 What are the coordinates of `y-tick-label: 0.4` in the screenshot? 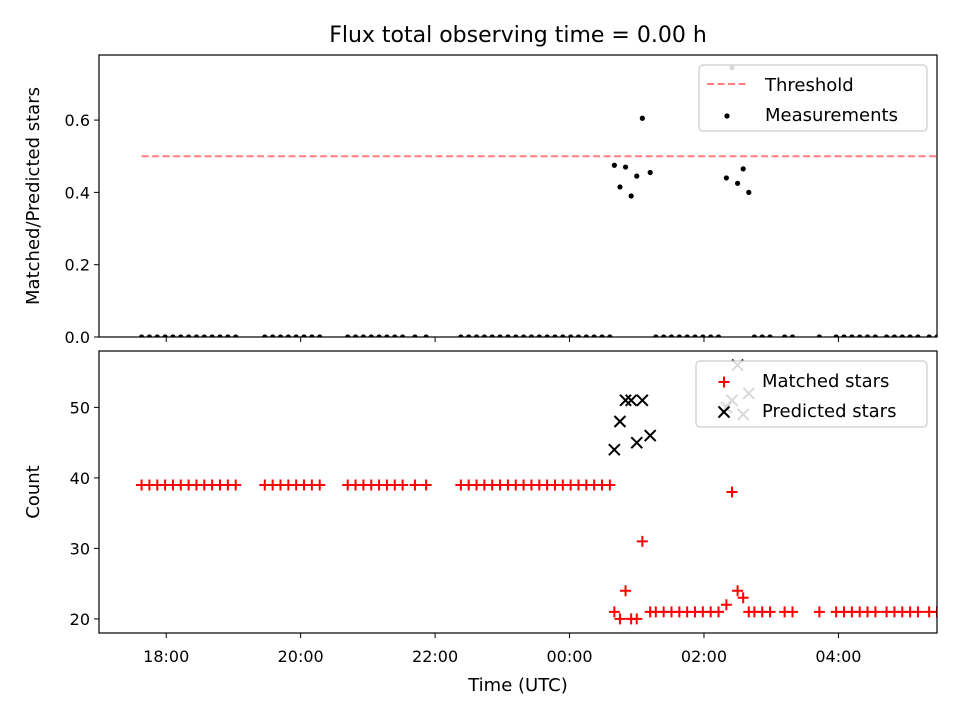 It's located at (77, 192).